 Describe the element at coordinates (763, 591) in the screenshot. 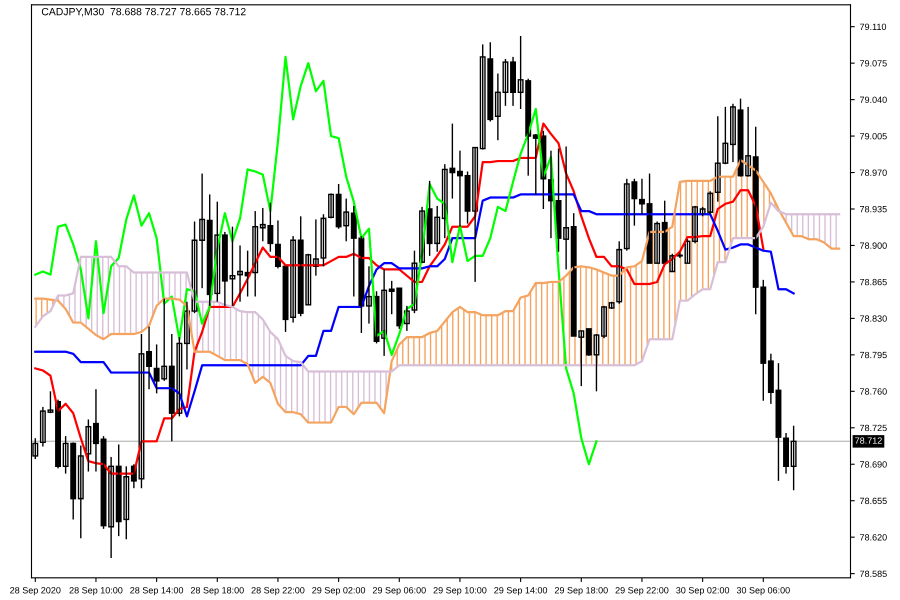

I see `x-tick-label: 30 Sep 06:00` at that location.